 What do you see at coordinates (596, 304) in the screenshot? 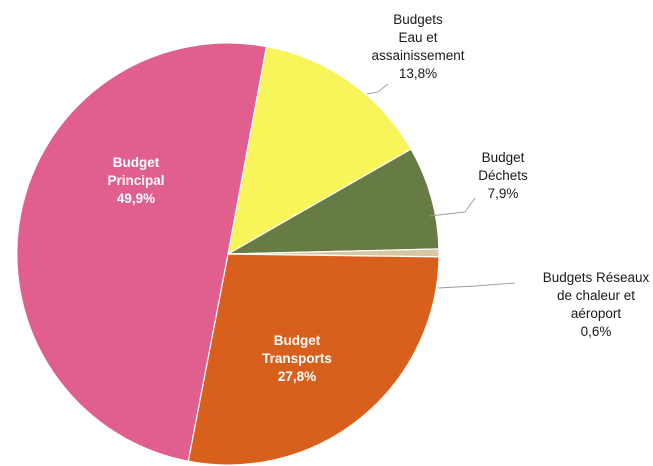
I see `slice-label: Budgets Réseaux de chaleur et aéroport 0,6%` at bounding box center [596, 304].